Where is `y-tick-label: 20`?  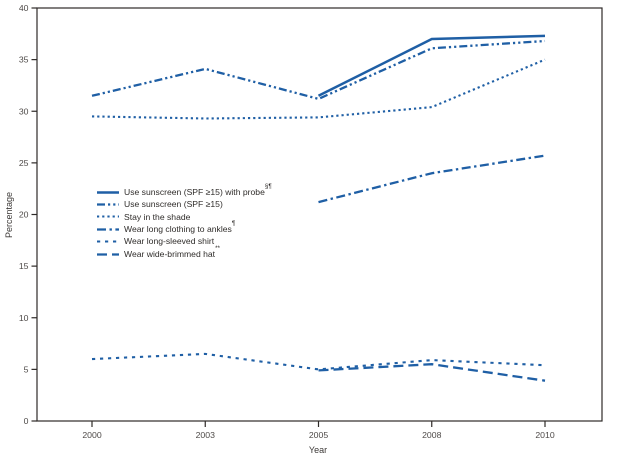
y-tick-label: 20 is located at coordinates (24, 215).